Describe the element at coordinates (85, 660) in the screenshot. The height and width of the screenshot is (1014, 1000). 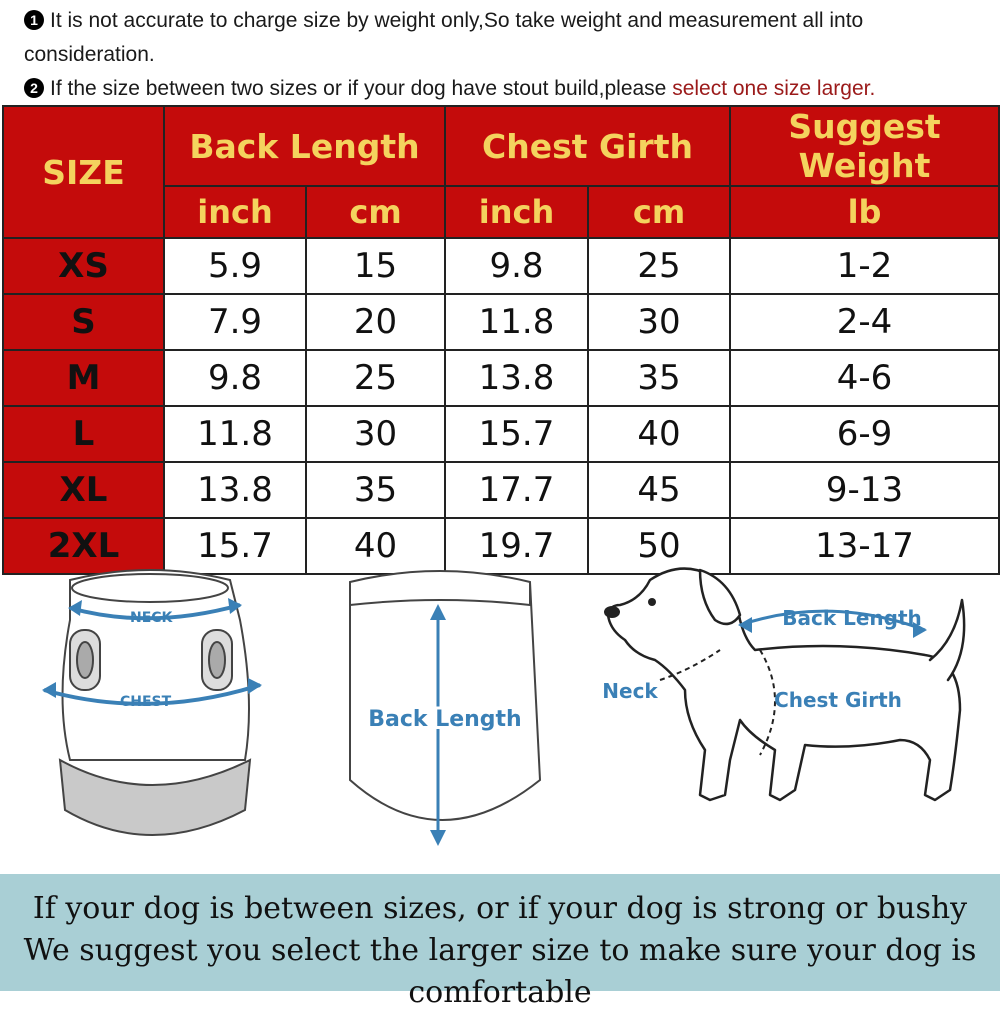
I see `left-leg-hole-inner` at that location.